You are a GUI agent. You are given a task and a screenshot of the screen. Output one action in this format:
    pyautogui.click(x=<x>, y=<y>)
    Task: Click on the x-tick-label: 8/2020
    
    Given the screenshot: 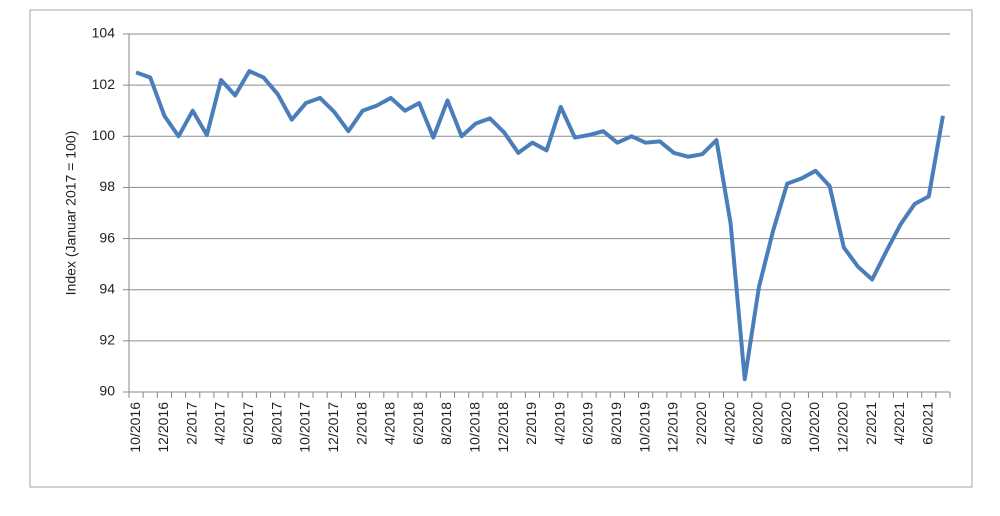 What is the action you would take?
    pyautogui.click(x=786, y=423)
    